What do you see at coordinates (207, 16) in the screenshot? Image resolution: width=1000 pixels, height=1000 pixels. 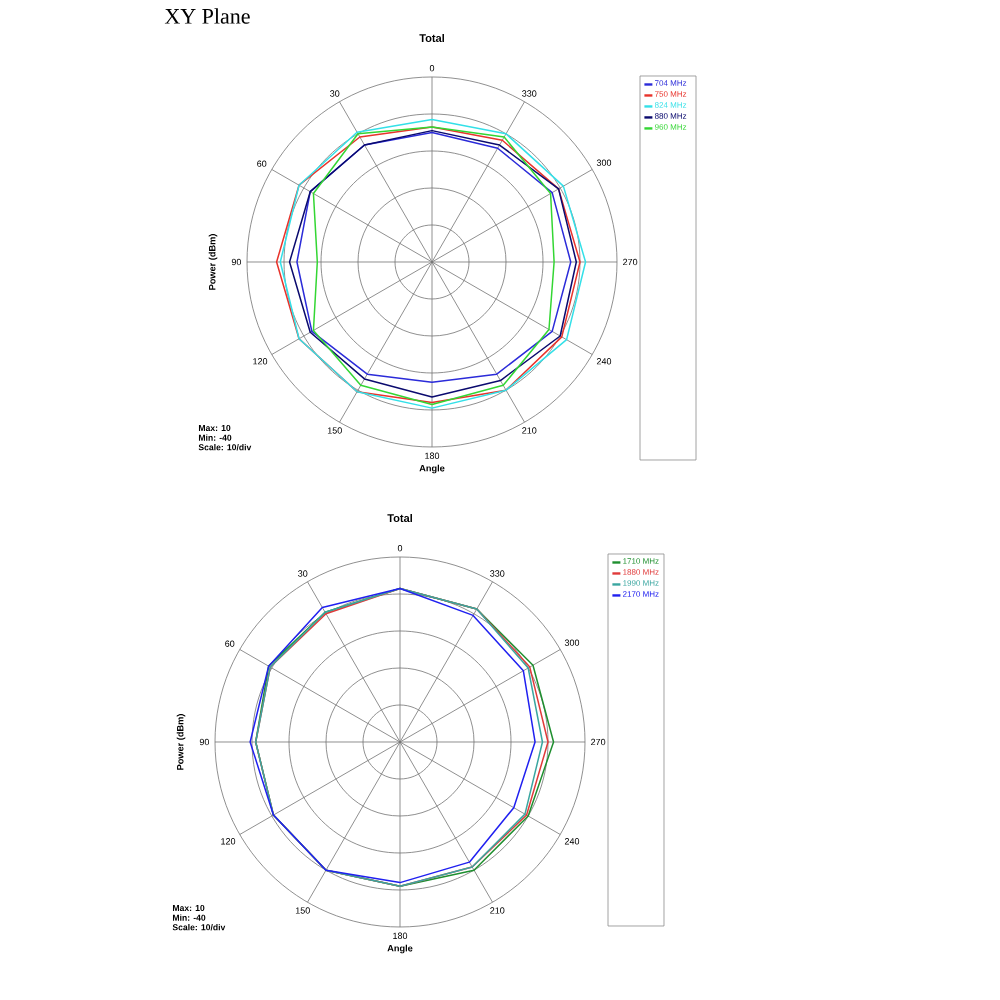 I see `chart-title: XY Plane` at bounding box center [207, 16].